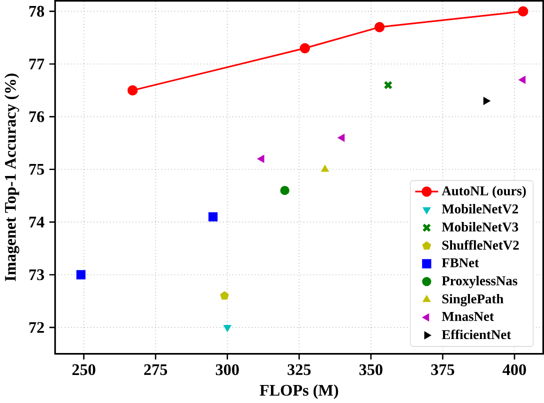 This screenshot has width=544, height=403. What do you see at coordinates (36, 327) in the screenshot?
I see `y-tick-label: 72` at bounding box center [36, 327].